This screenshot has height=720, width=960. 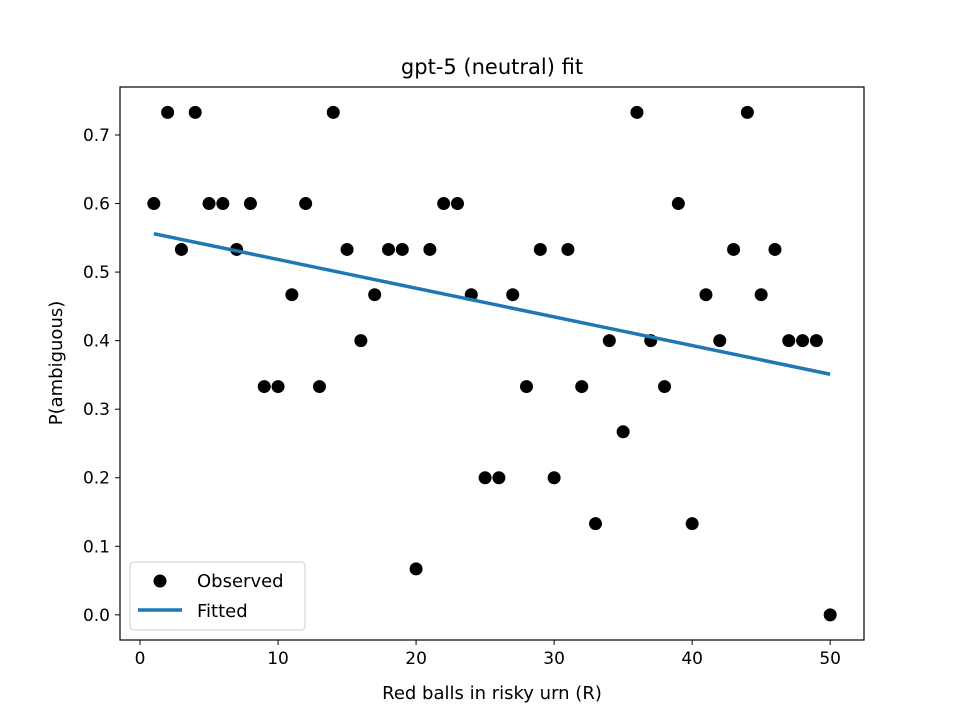 I want to click on y-tick-label: 0.0, so click(x=96, y=616).